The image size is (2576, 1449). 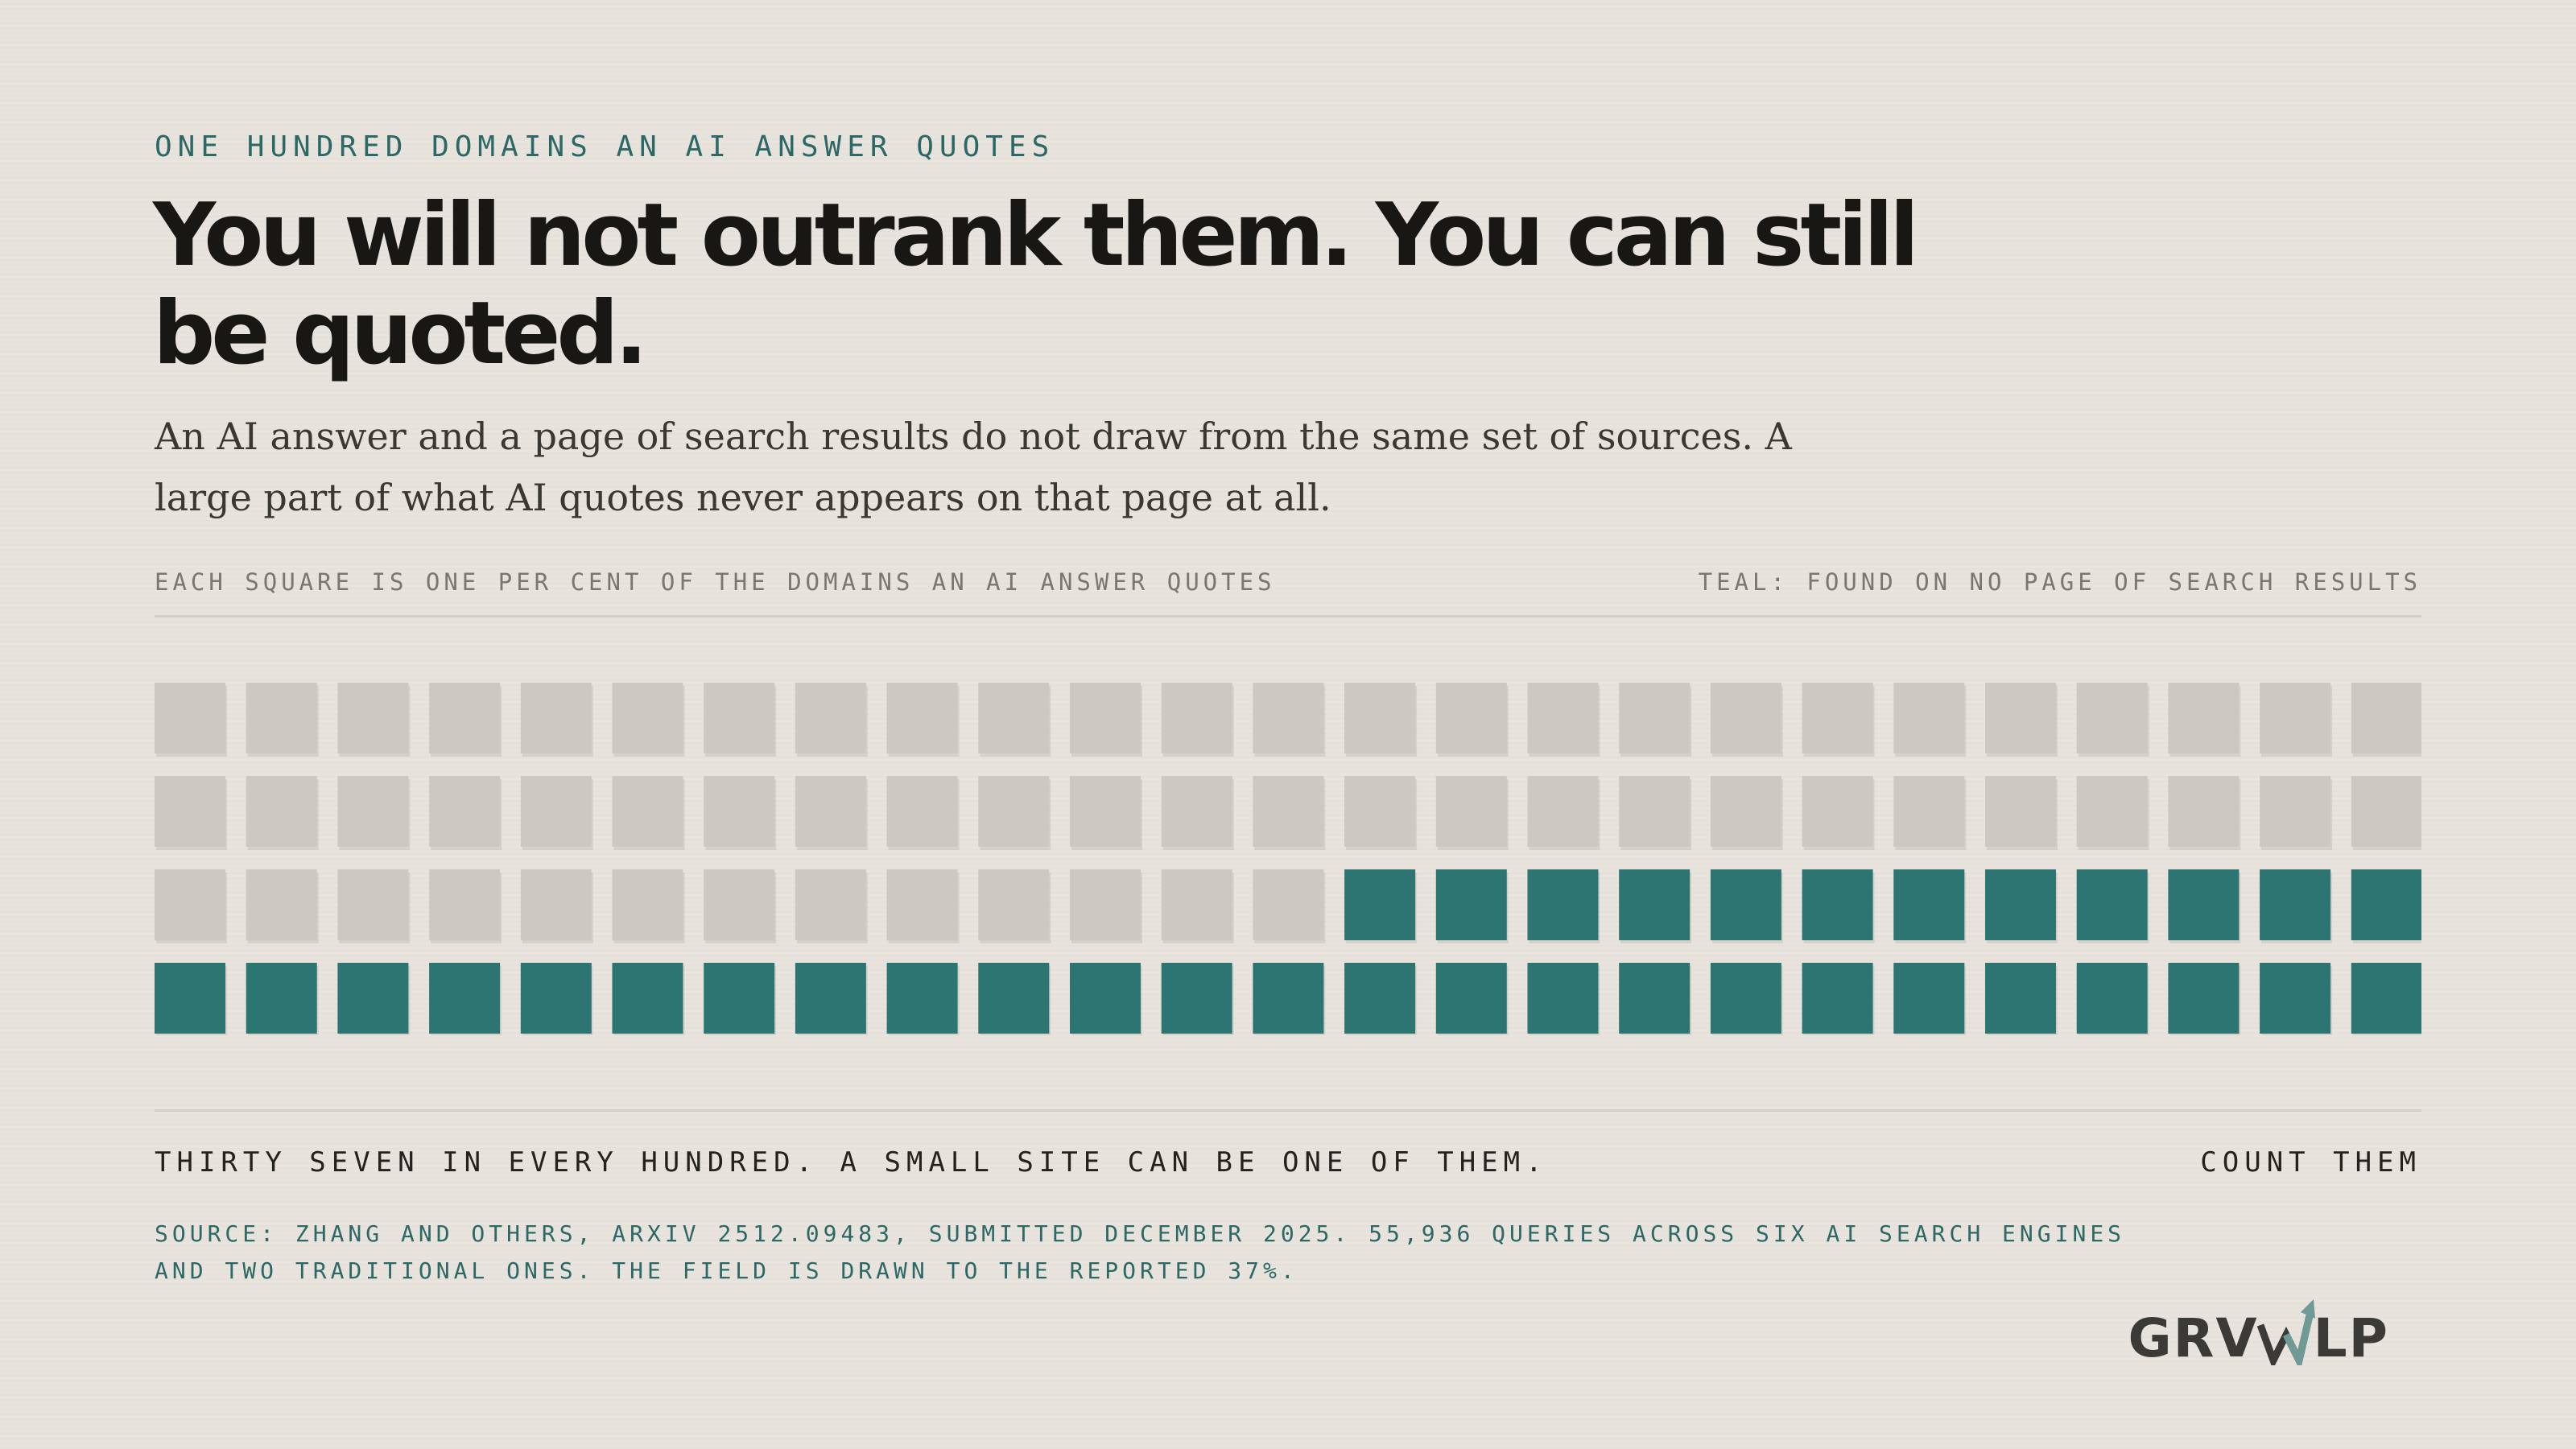 What do you see at coordinates (1288, 1110) in the screenshot?
I see `divider-bottom` at bounding box center [1288, 1110].